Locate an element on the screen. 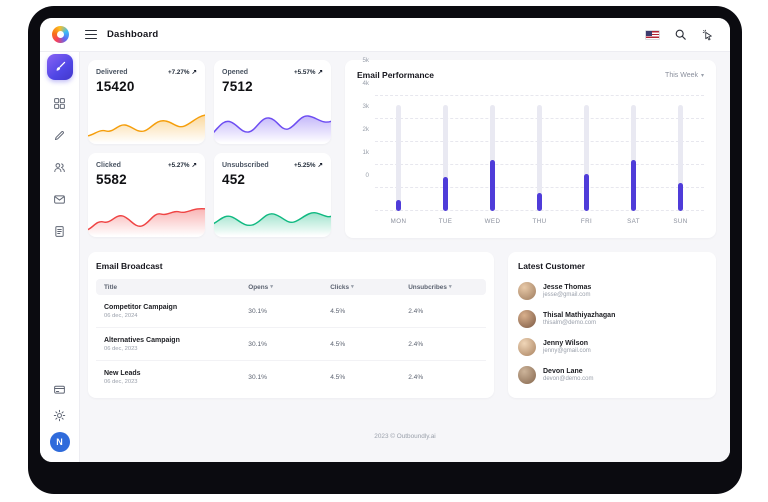 Image resolution: width=768 pixels, height=502 pixels. period-selector: This Week ▾ is located at coordinates (684, 75).